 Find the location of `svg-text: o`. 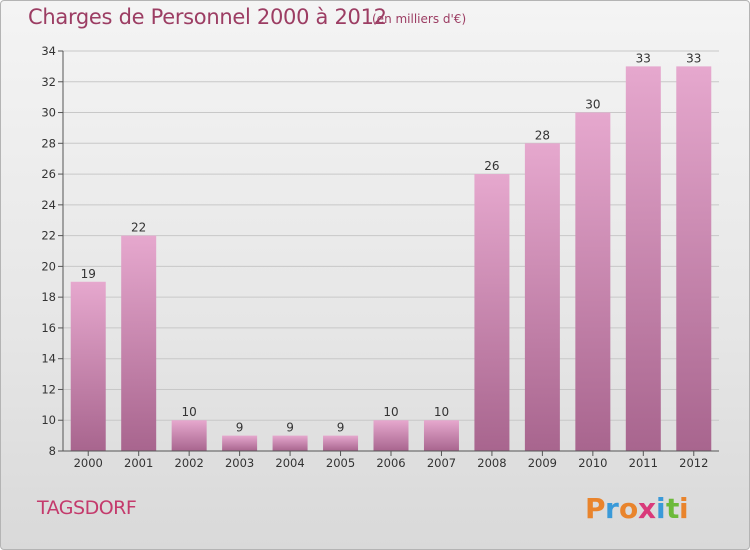

svg-text: o is located at coordinates (628, 508).